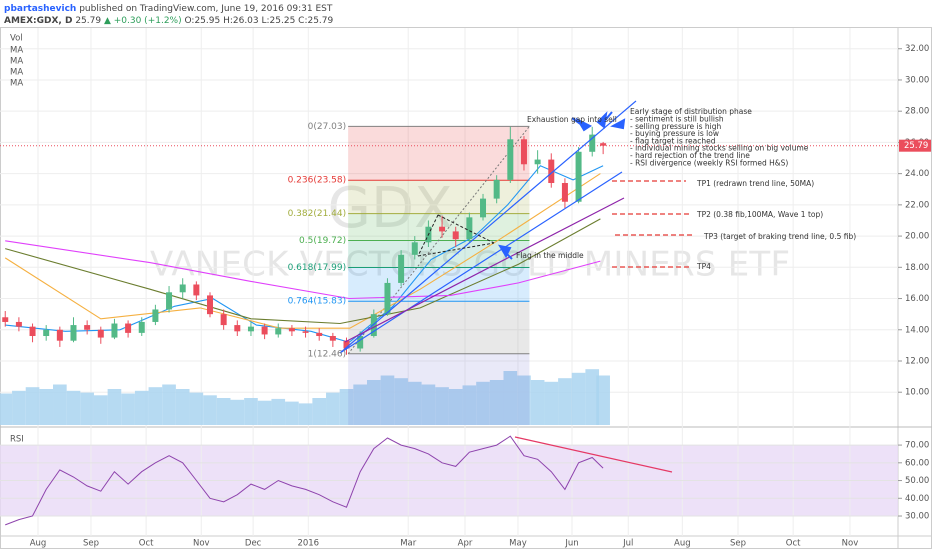 The image size is (932, 550). I want to click on annotation: - hard rejection of the trend line, so click(690, 155).